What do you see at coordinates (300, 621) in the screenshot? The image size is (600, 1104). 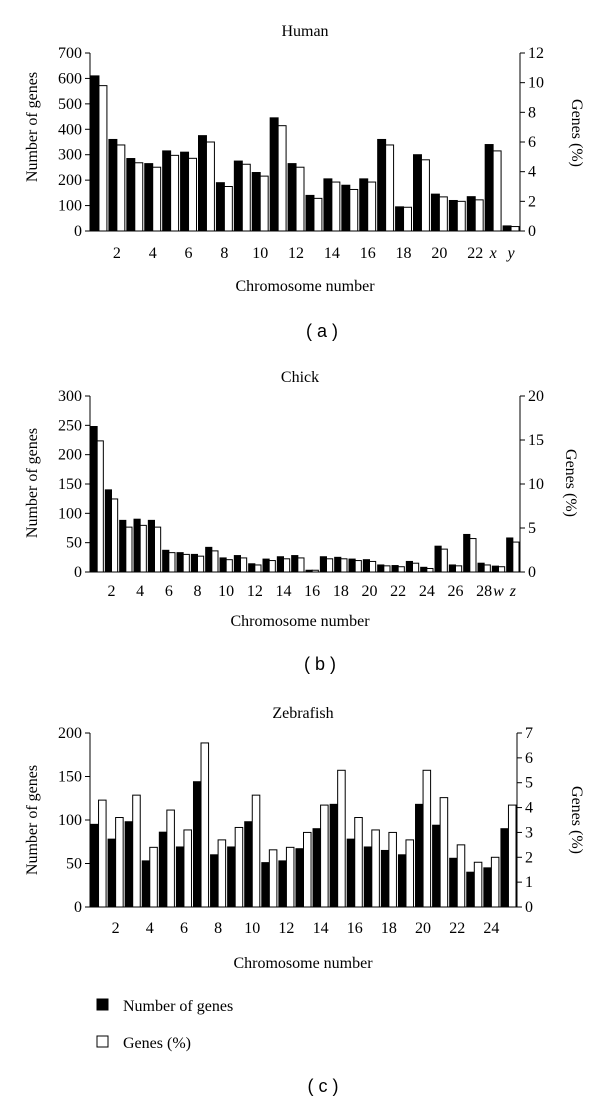 I see `x-axis-label: Chromosome number` at bounding box center [300, 621].